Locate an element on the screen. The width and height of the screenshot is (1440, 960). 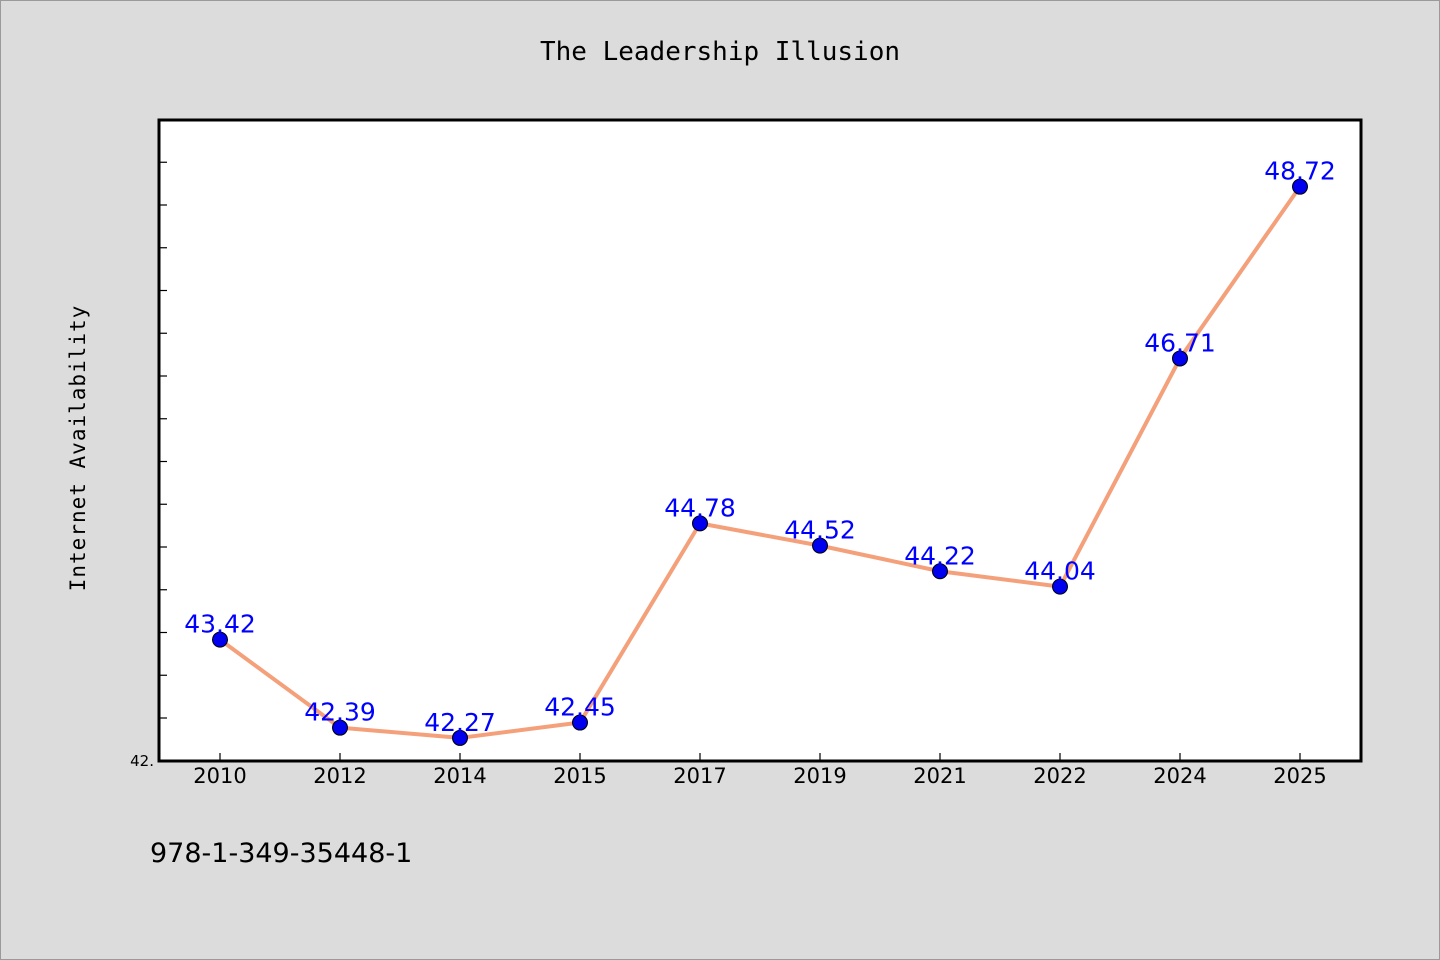
x-tick-label: 2014 is located at coordinates (459, 776).